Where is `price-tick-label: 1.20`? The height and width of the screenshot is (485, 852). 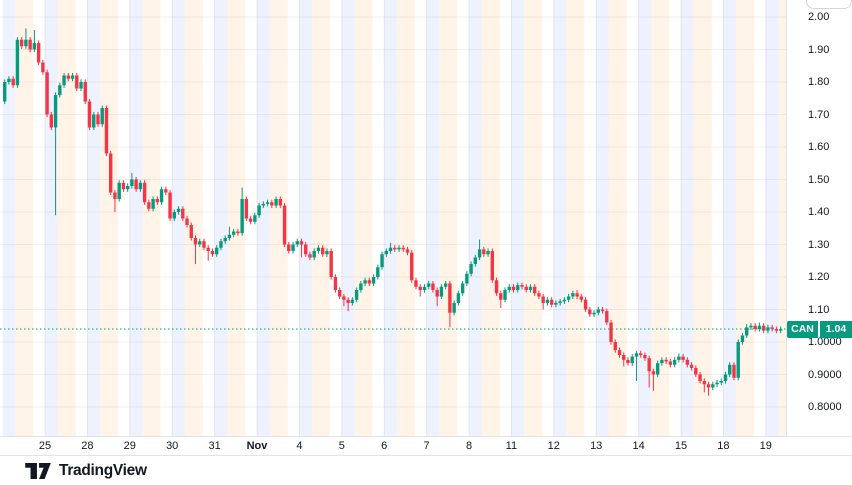 price-tick-label: 1.20 is located at coordinates (819, 277).